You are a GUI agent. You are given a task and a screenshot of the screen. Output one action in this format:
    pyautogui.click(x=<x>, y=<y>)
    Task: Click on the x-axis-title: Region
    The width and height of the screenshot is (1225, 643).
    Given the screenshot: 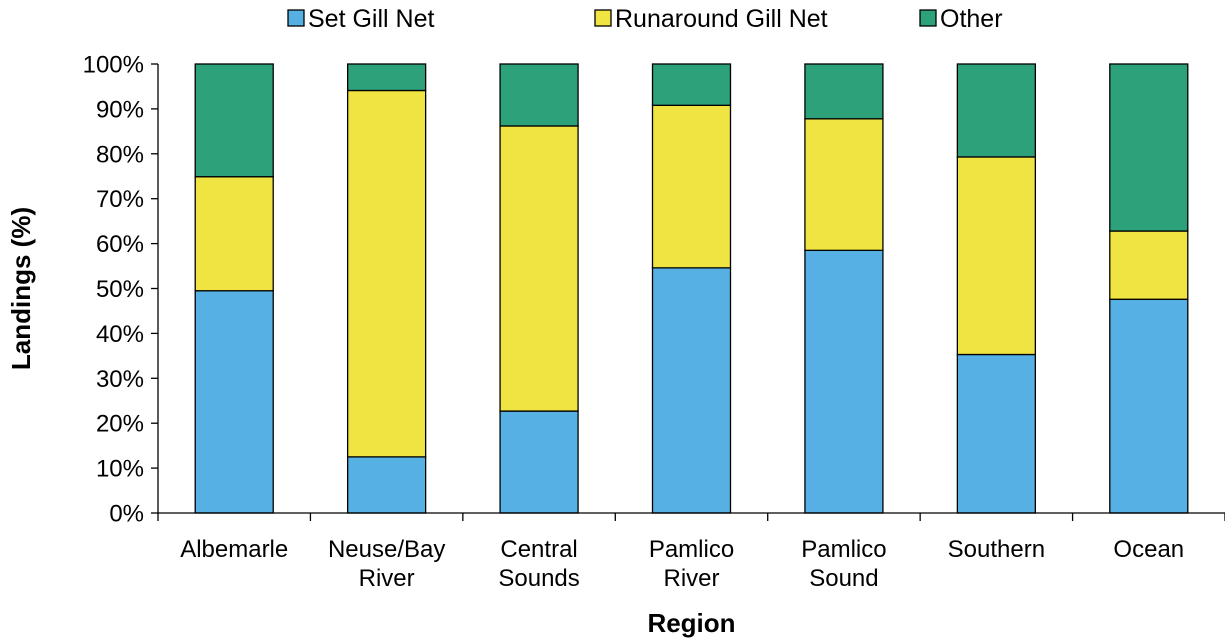 What is the action you would take?
    pyautogui.click(x=691, y=623)
    